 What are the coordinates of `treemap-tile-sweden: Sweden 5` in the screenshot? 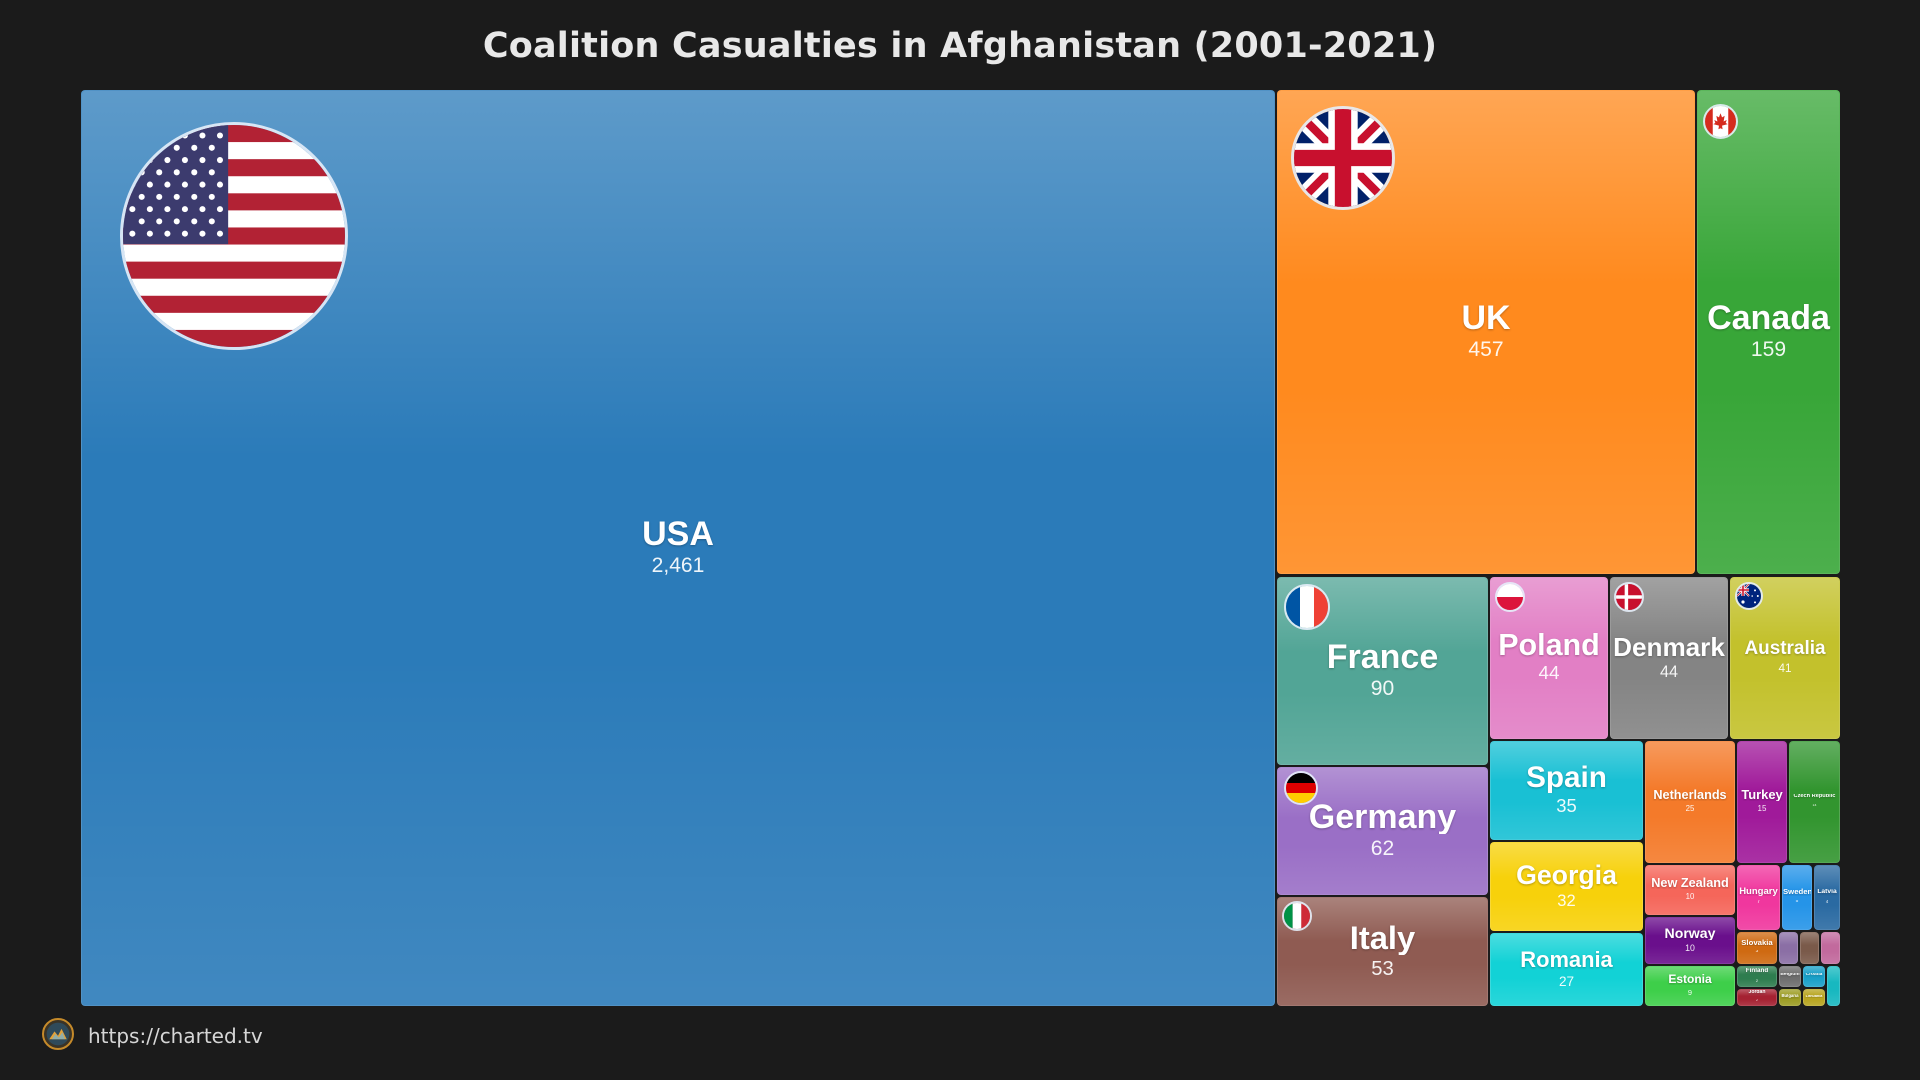 It's located at (1797, 897).